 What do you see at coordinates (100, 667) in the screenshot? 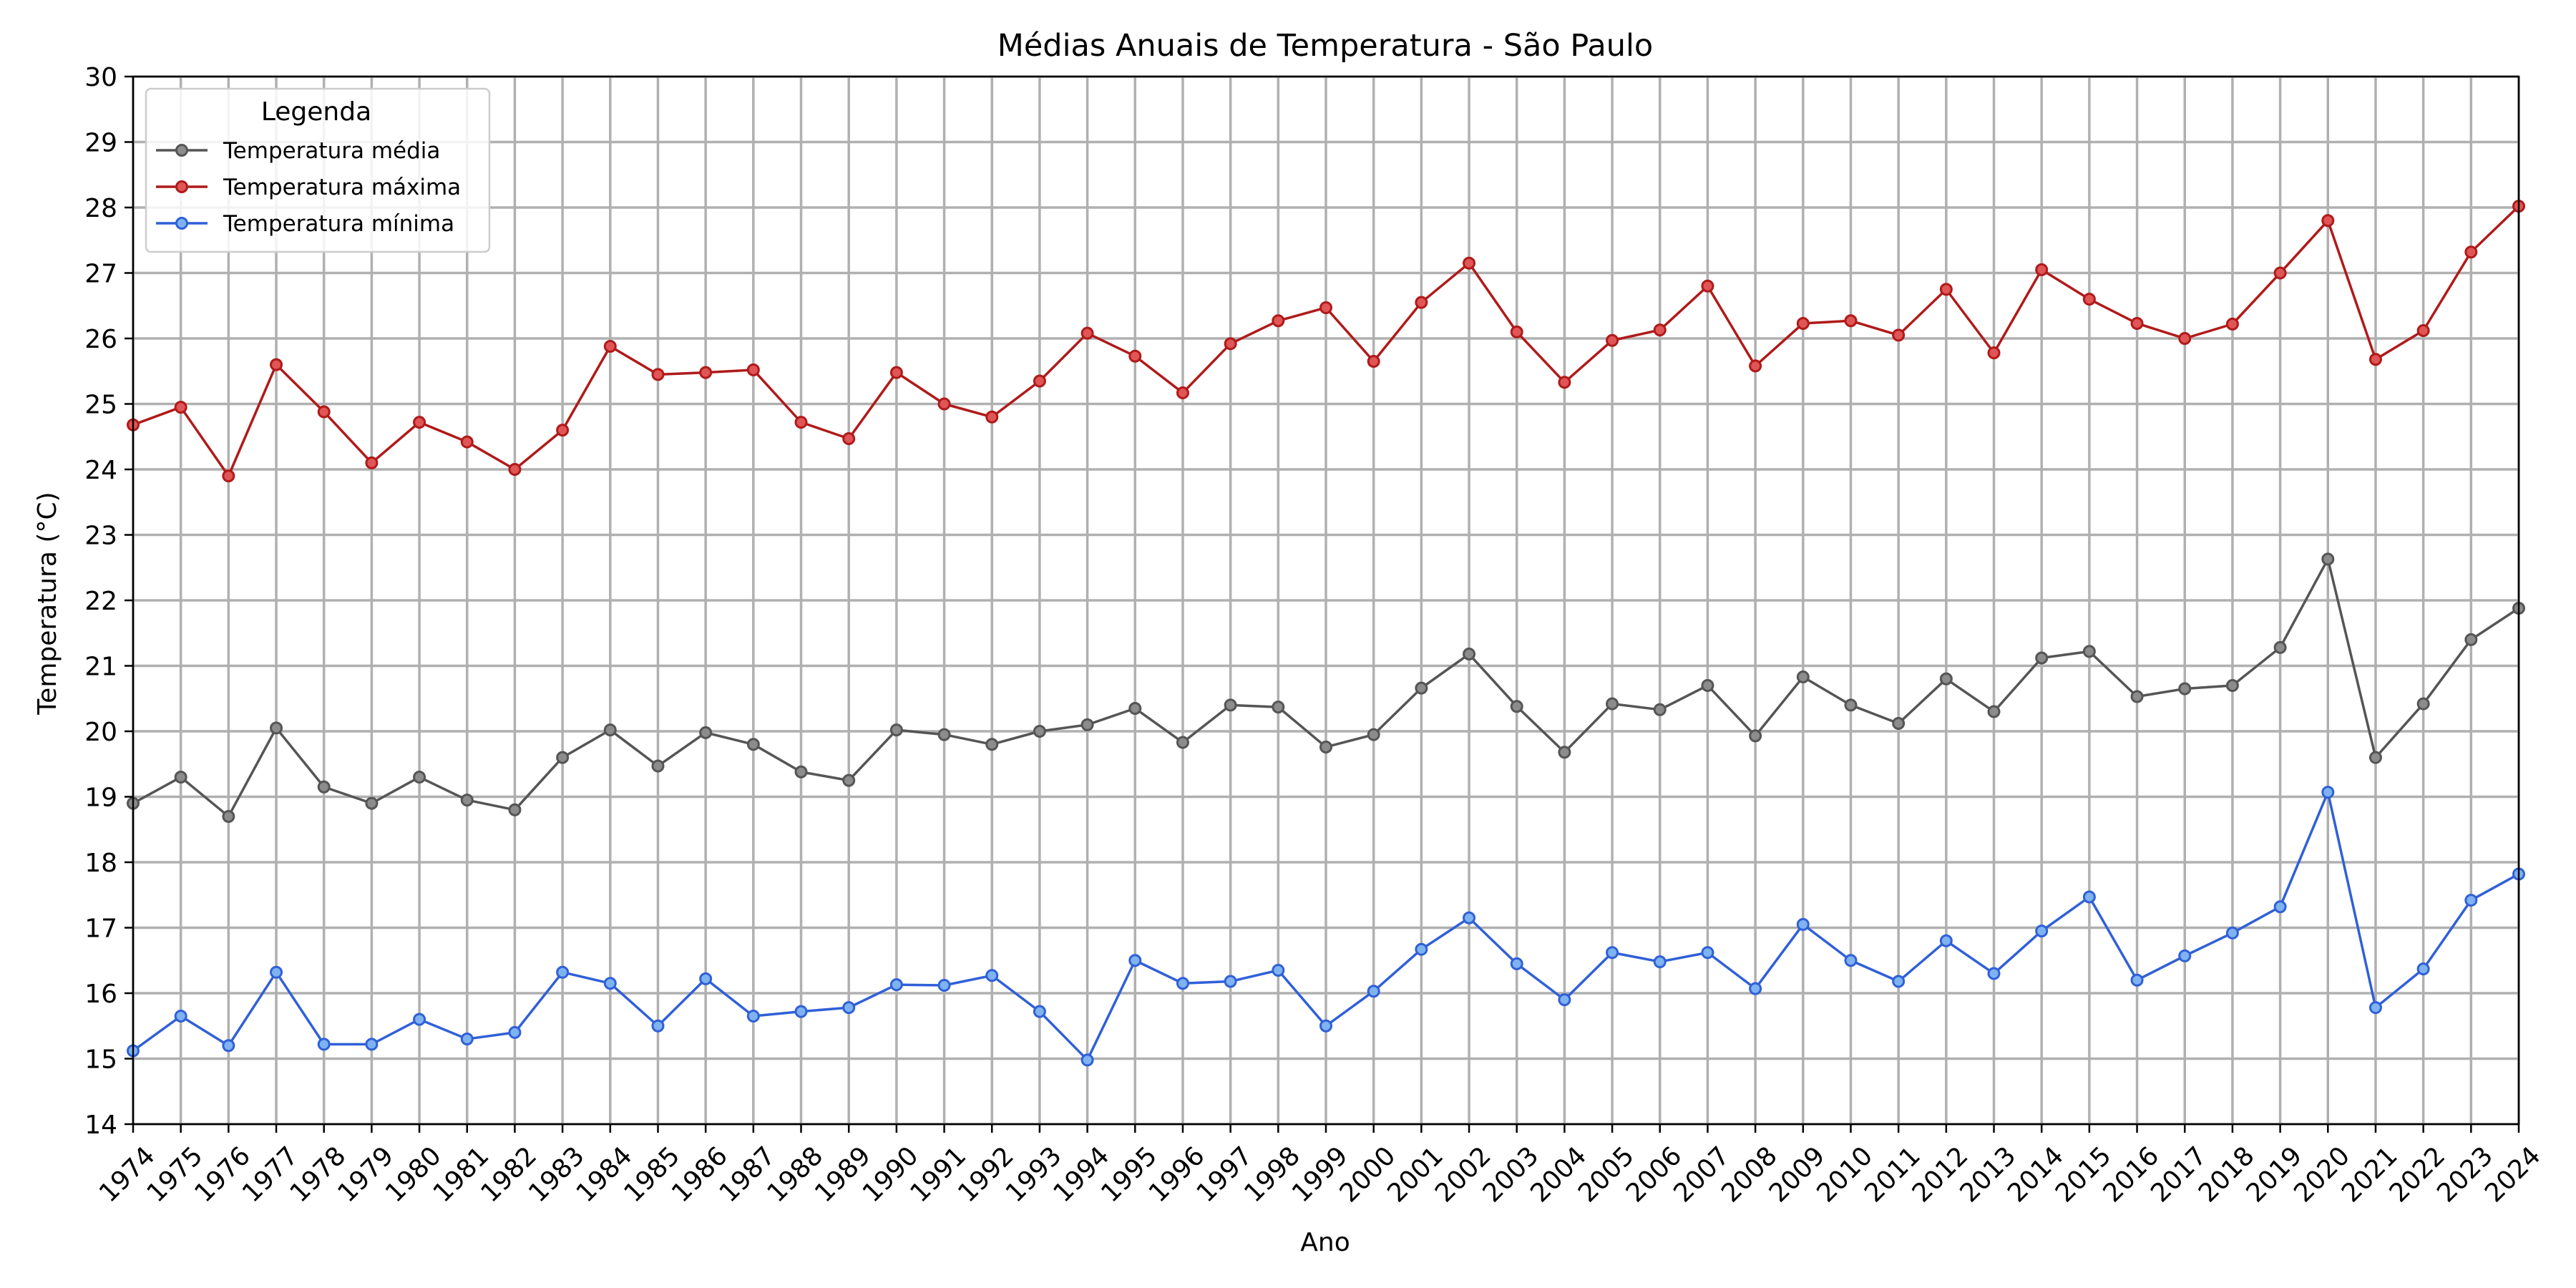
I see `y-tick-label: 21` at bounding box center [100, 667].